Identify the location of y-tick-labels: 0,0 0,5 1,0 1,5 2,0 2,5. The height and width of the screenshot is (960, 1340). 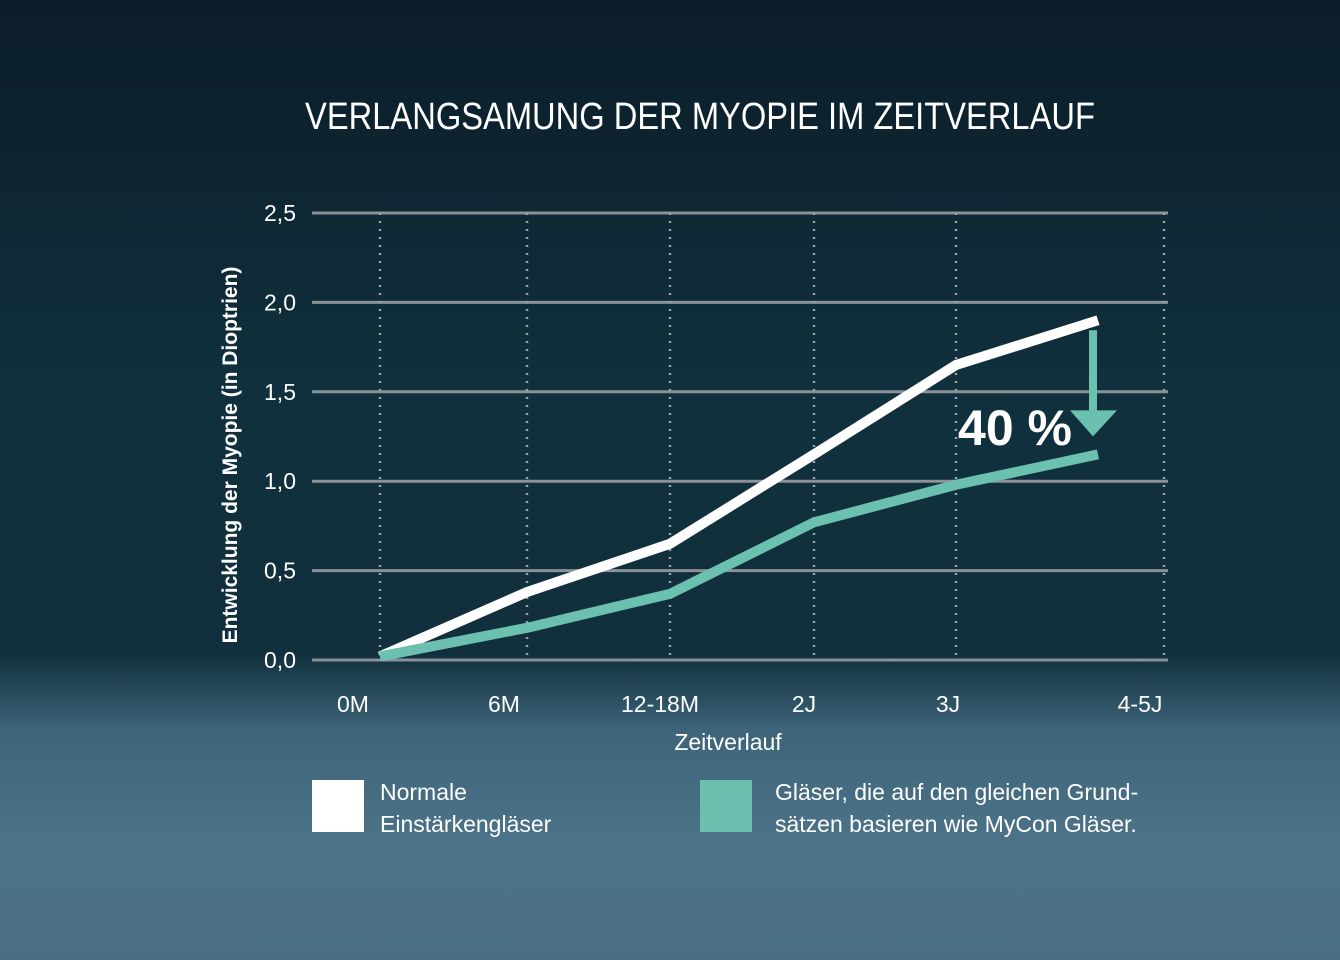
(280, 436).